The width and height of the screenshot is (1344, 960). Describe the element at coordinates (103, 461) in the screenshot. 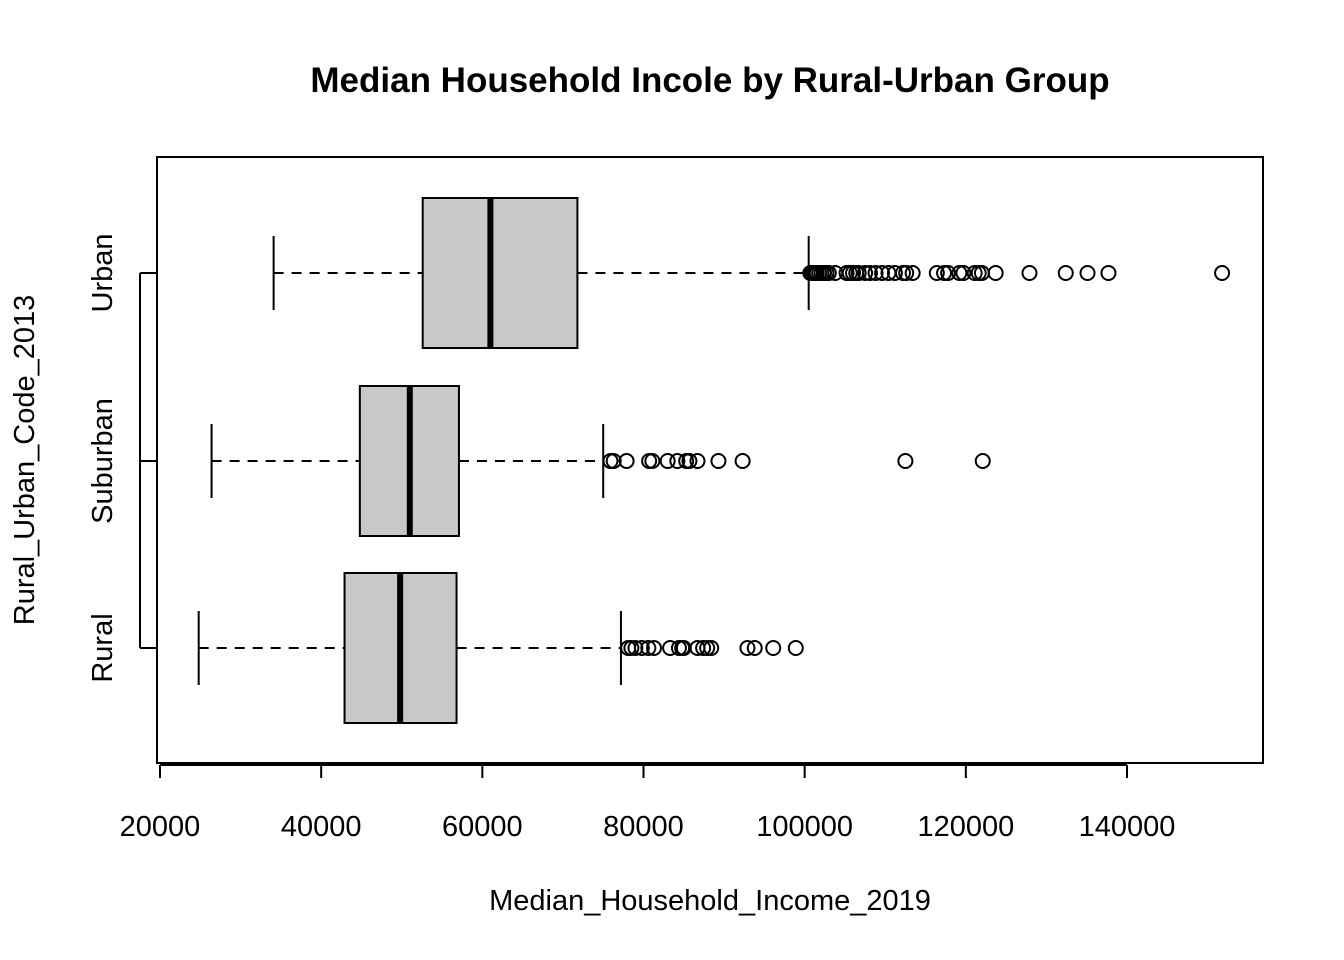

I see `y-tick-label-suburban: Suburban` at that location.